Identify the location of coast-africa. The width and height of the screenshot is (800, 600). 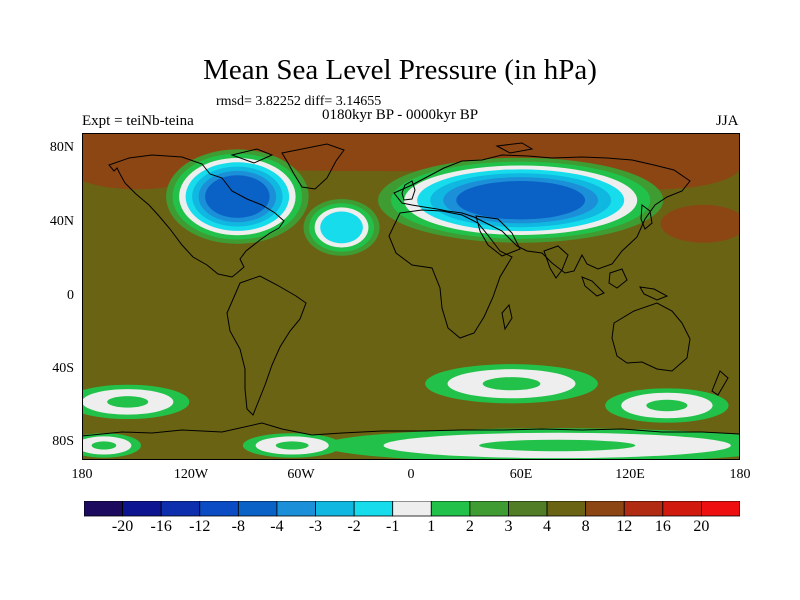
(450, 274).